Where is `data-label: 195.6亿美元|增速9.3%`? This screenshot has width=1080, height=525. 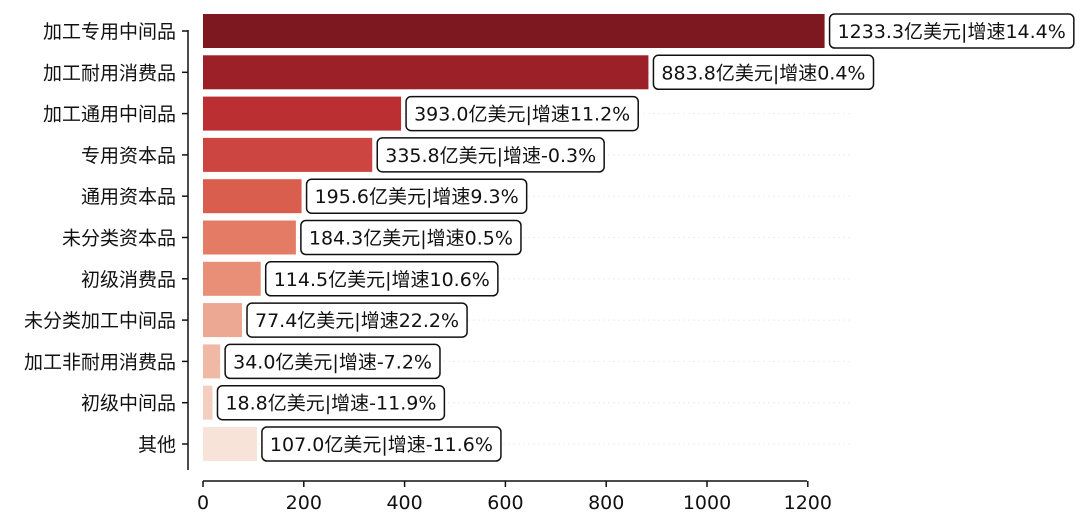
data-label: 195.6亿美元|增速9.3% is located at coordinates (416, 196).